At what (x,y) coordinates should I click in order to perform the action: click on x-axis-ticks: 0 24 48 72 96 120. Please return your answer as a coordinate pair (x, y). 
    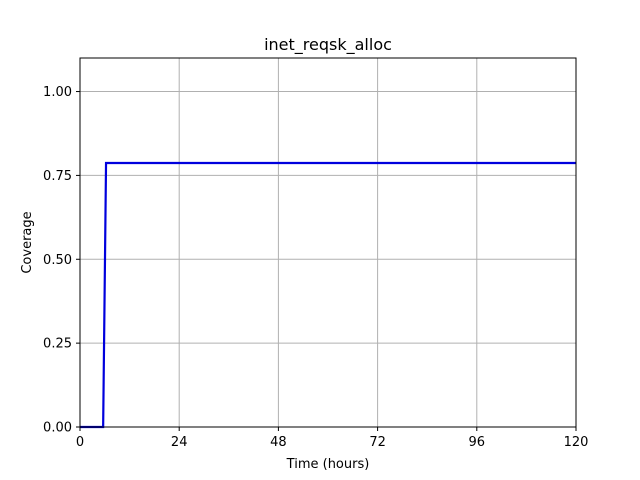
    Looking at the image, I should click on (332, 438).